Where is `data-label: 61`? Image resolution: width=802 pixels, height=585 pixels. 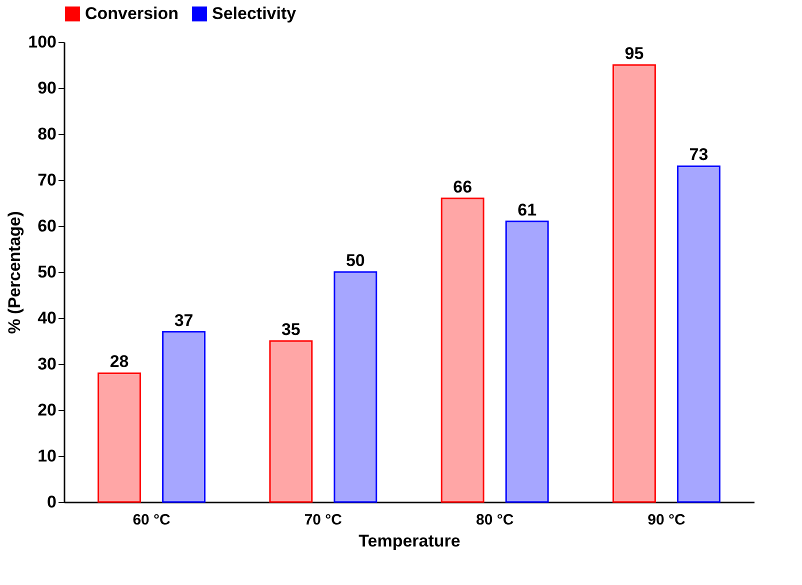 data-label: 61 is located at coordinates (527, 210).